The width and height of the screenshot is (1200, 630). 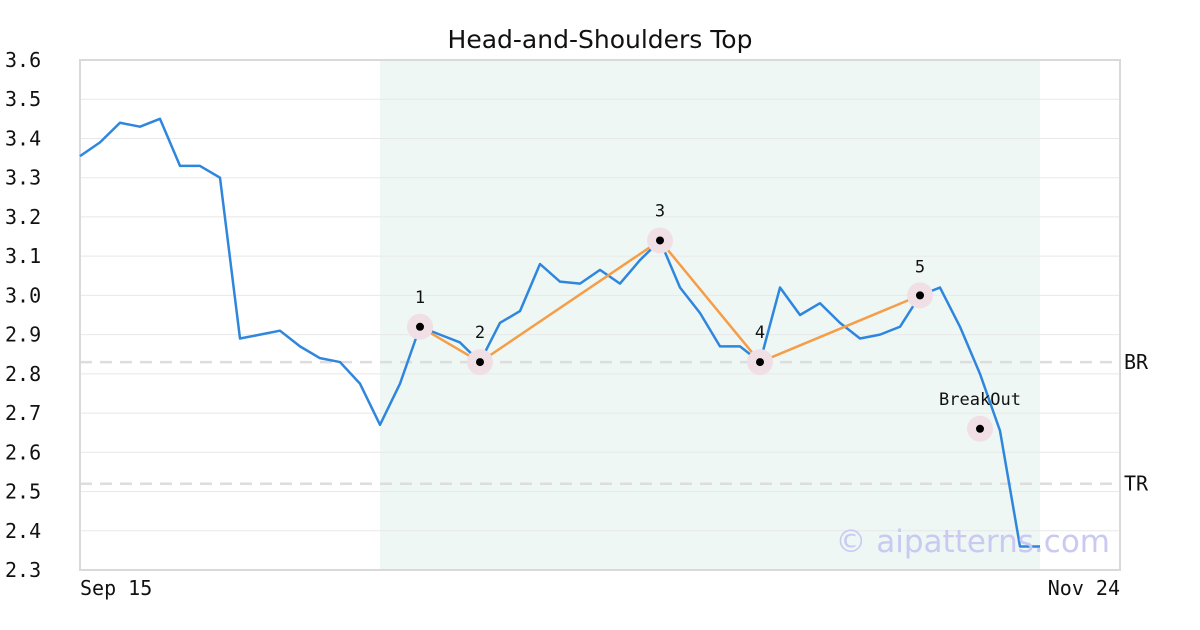 I want to click on y-tick-label-8: 3.1, so click(x=23, y=256).